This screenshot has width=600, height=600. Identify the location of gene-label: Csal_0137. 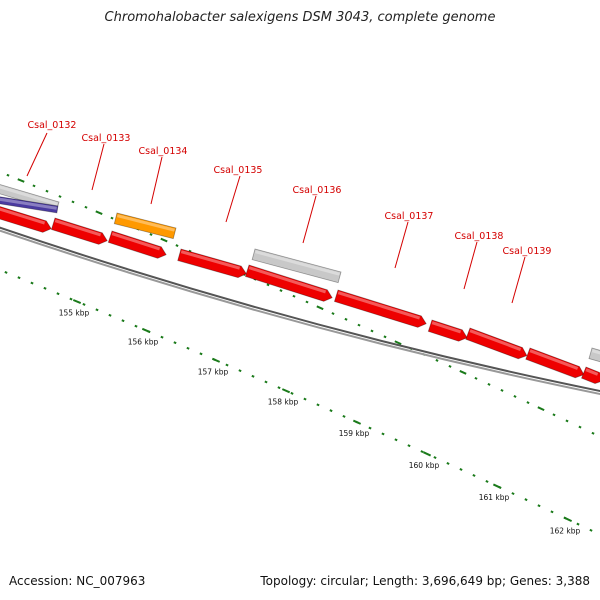
(409, 216).